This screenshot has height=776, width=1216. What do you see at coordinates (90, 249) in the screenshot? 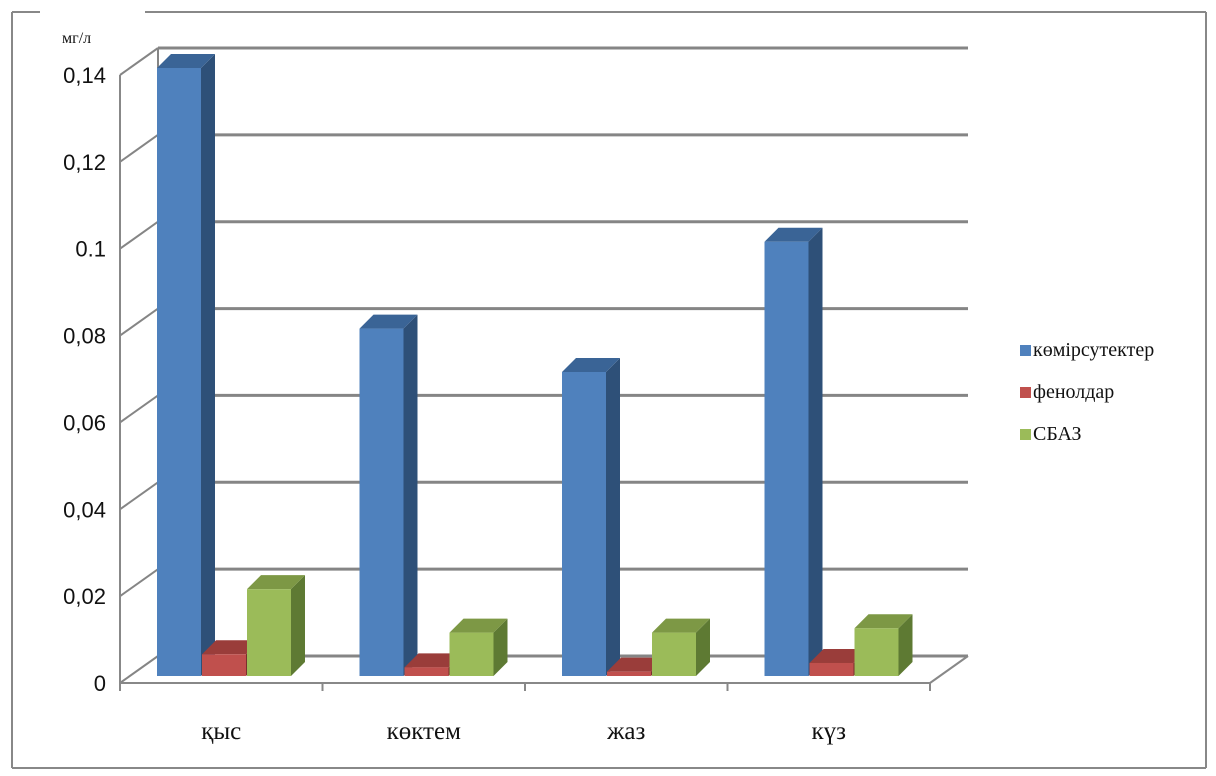
I see `y-tick-label: 0.1` at bounding box center [90, 249].